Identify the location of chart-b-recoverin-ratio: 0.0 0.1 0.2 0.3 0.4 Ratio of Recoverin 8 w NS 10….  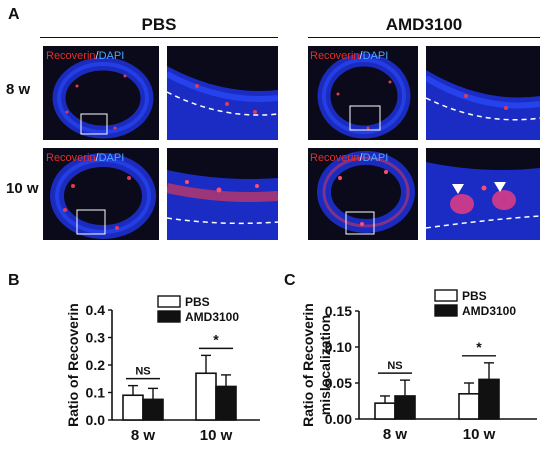
(162, 369).